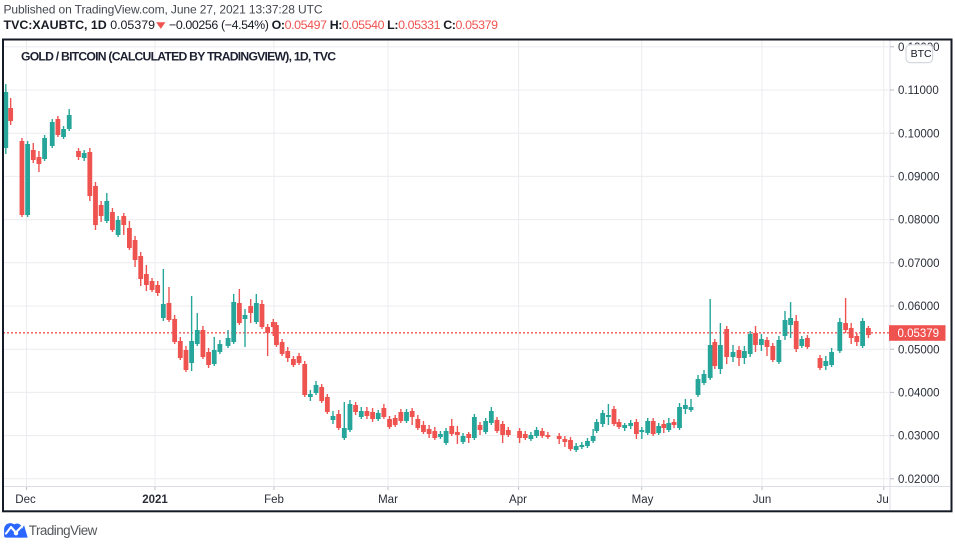  What do you see at coordinates (919, 221) in the screenshot?
I see `svg-text: 0.08000` at bounding box center [919, 221].